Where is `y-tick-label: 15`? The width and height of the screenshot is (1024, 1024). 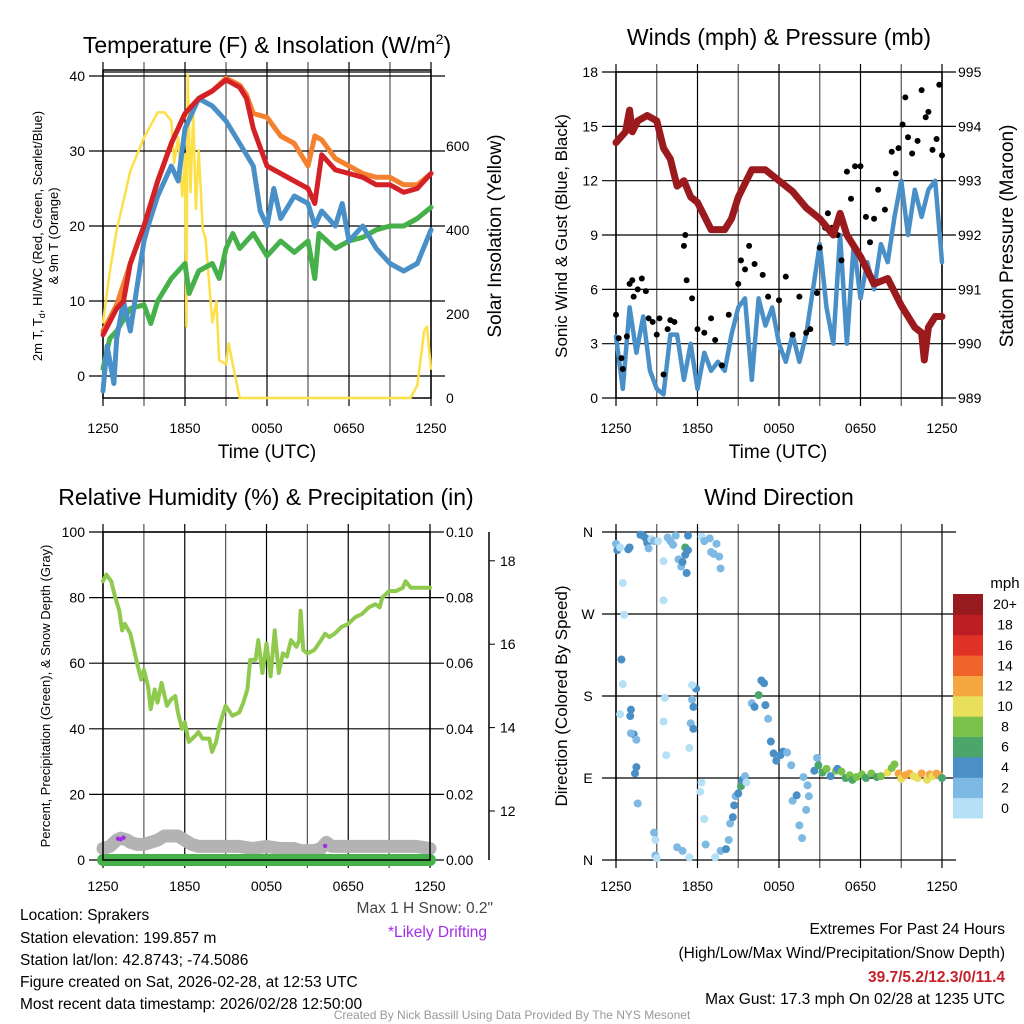
y-tick-label: 15 is located at coordinates (590, 126).